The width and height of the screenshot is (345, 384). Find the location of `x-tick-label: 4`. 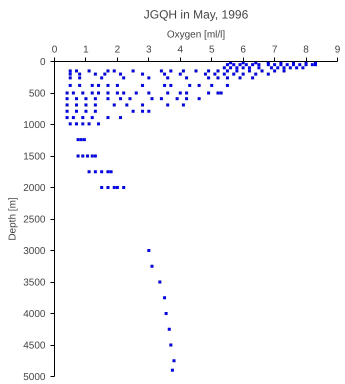

x-tick-label: 4 is located at coordinates (180, 50).